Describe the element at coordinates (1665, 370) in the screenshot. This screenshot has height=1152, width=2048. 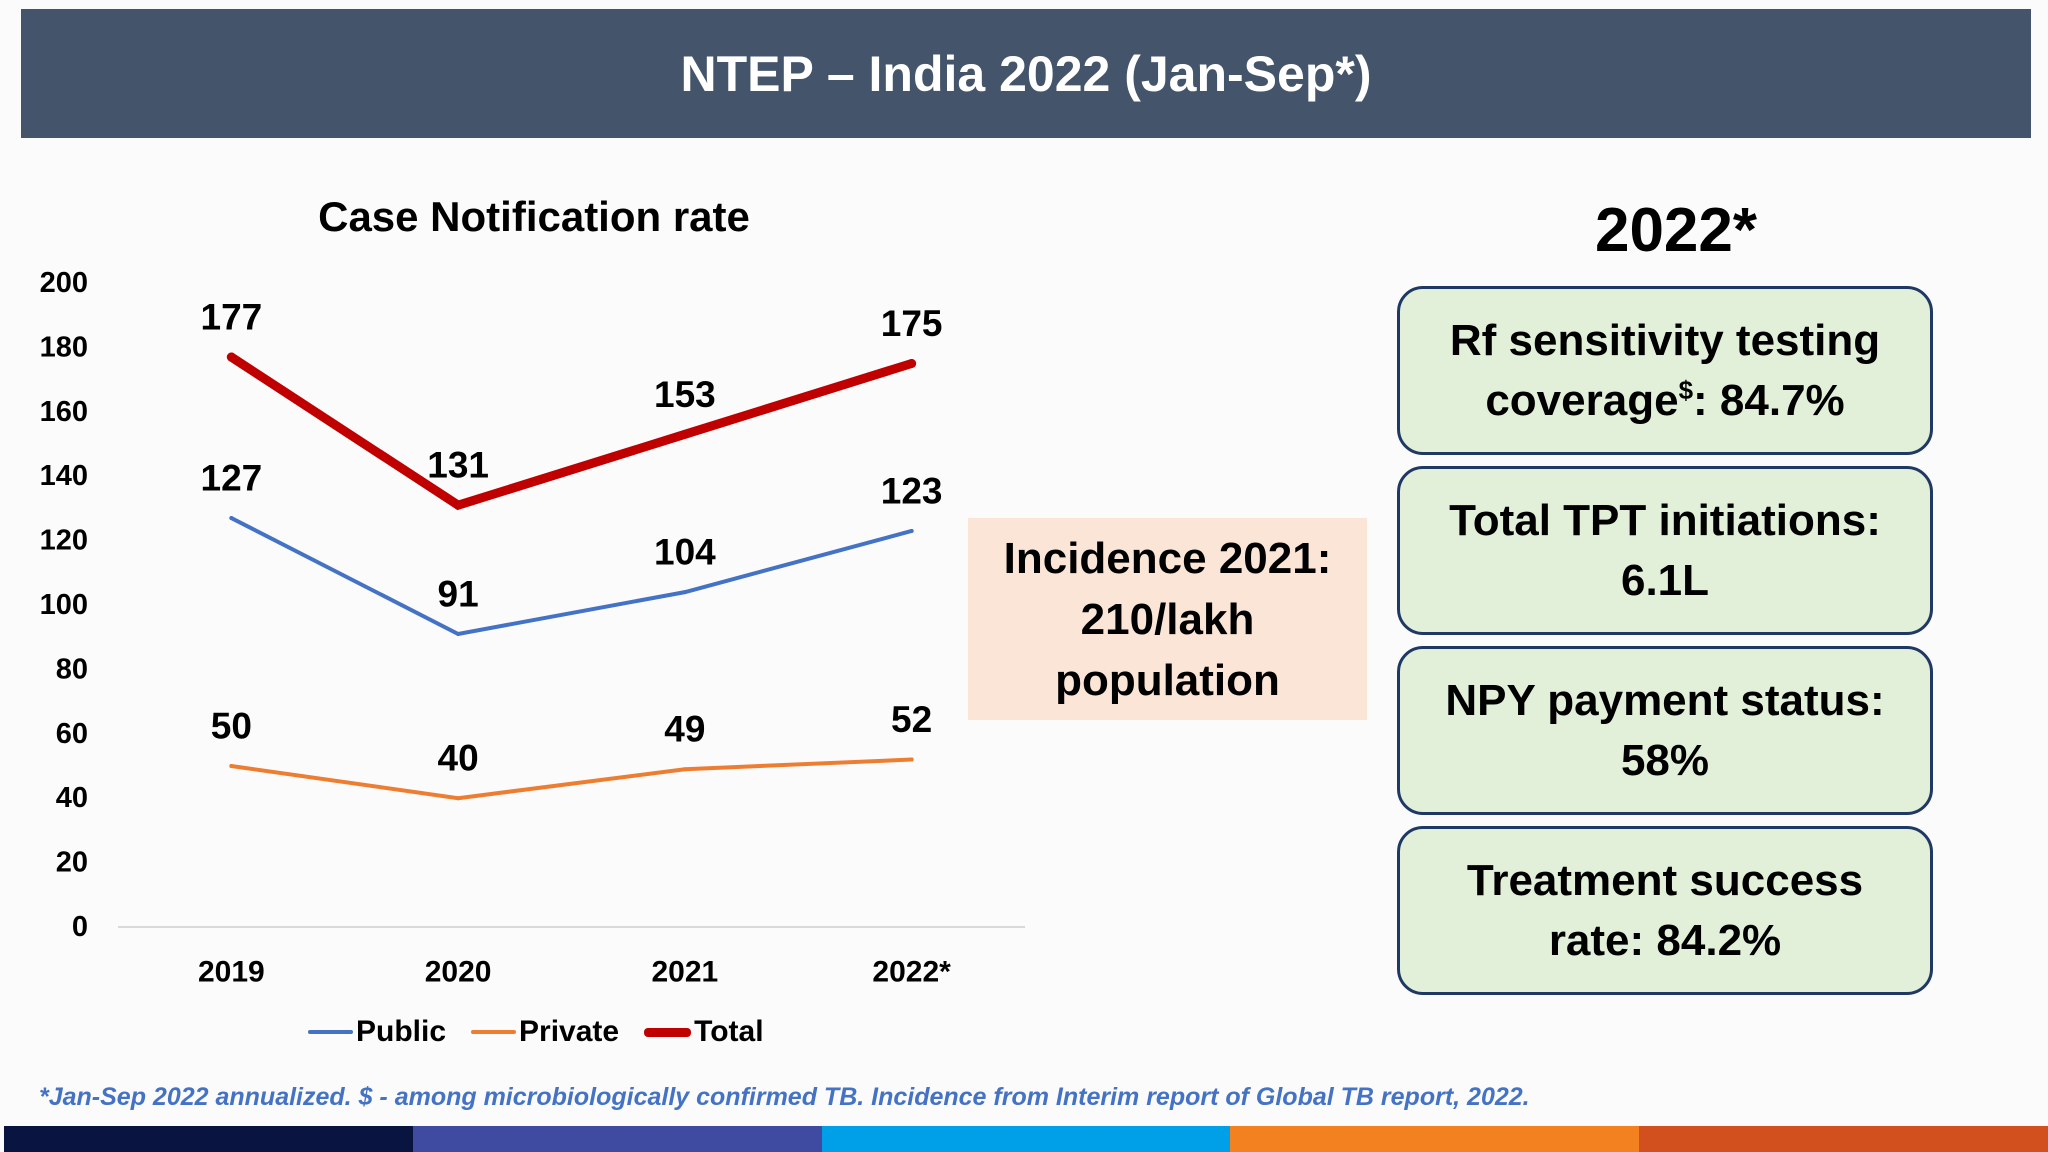
I see `stat-card-rf-testing-coverage: Rf sensitivity testing coverage$: 84.7%` at that location.